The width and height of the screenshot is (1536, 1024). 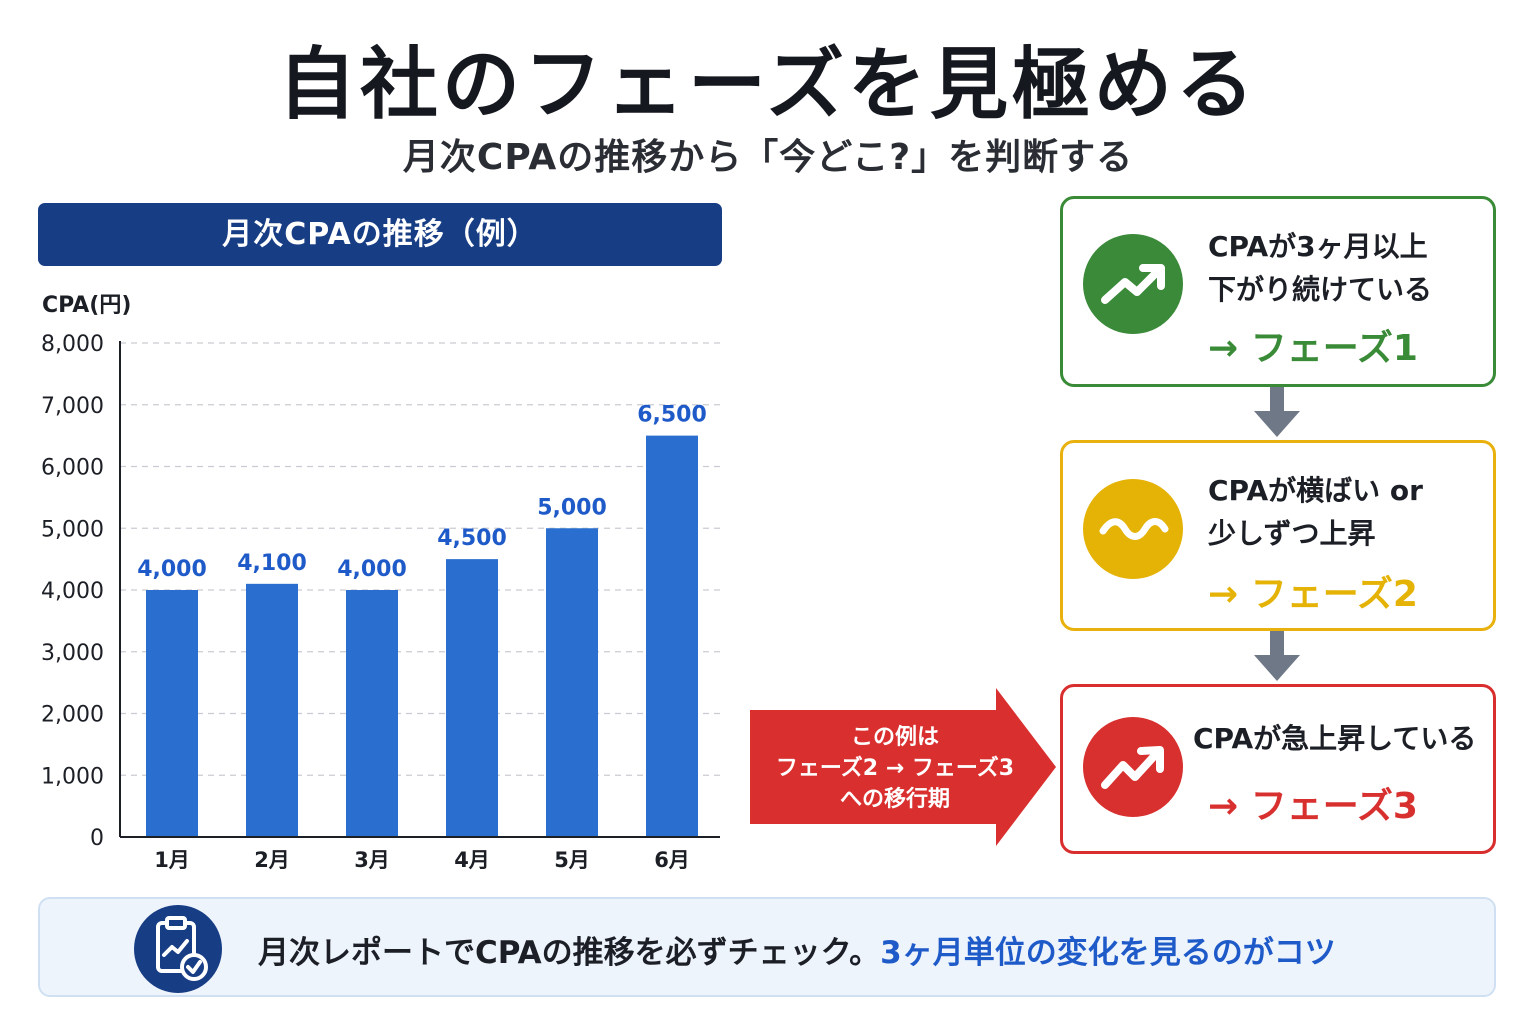 I want to click on phase-1-result: → フェーズ1, so click(x=1313, y=348).